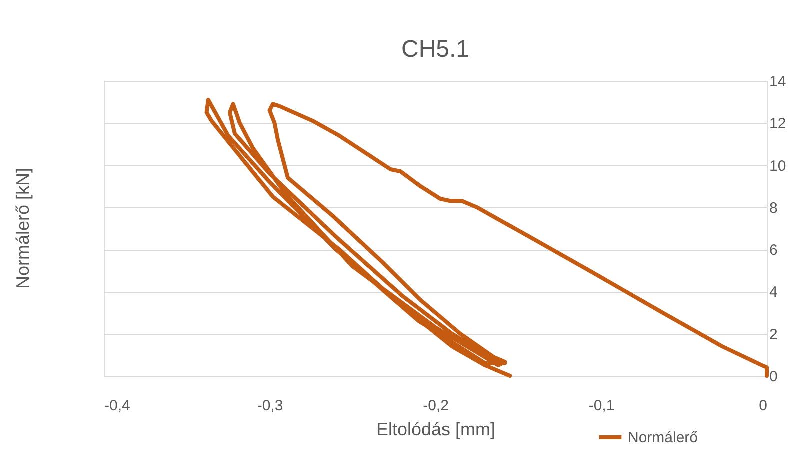 The image size is (811, 459). Describe the element at coordinates (663, 438) in the screenshot. I see `legend-label: Normálerő` at that location.